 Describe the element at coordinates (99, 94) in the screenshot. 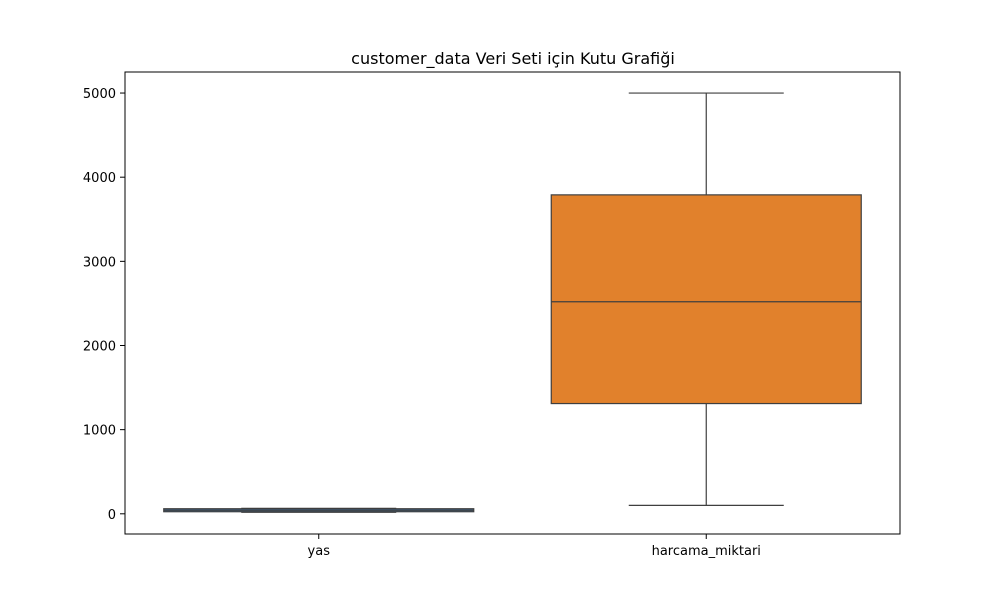

I see `y-tick-label: 5000` at that location.